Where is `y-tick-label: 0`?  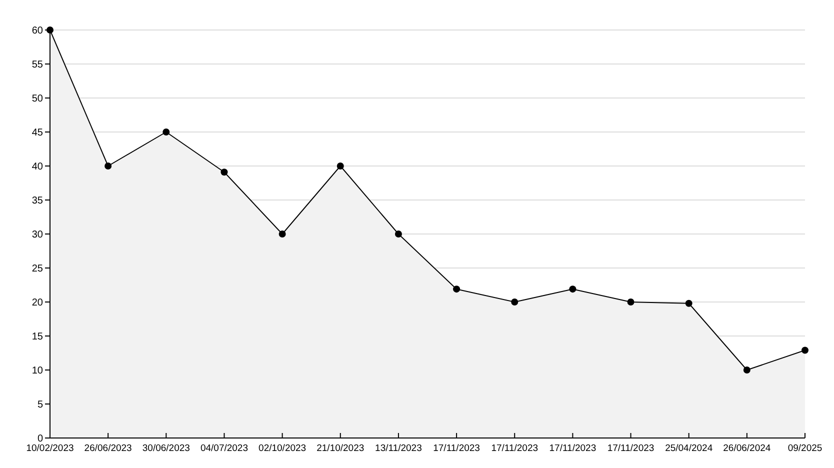 y-tick-label: 0 is located at coordinates (40, 439).